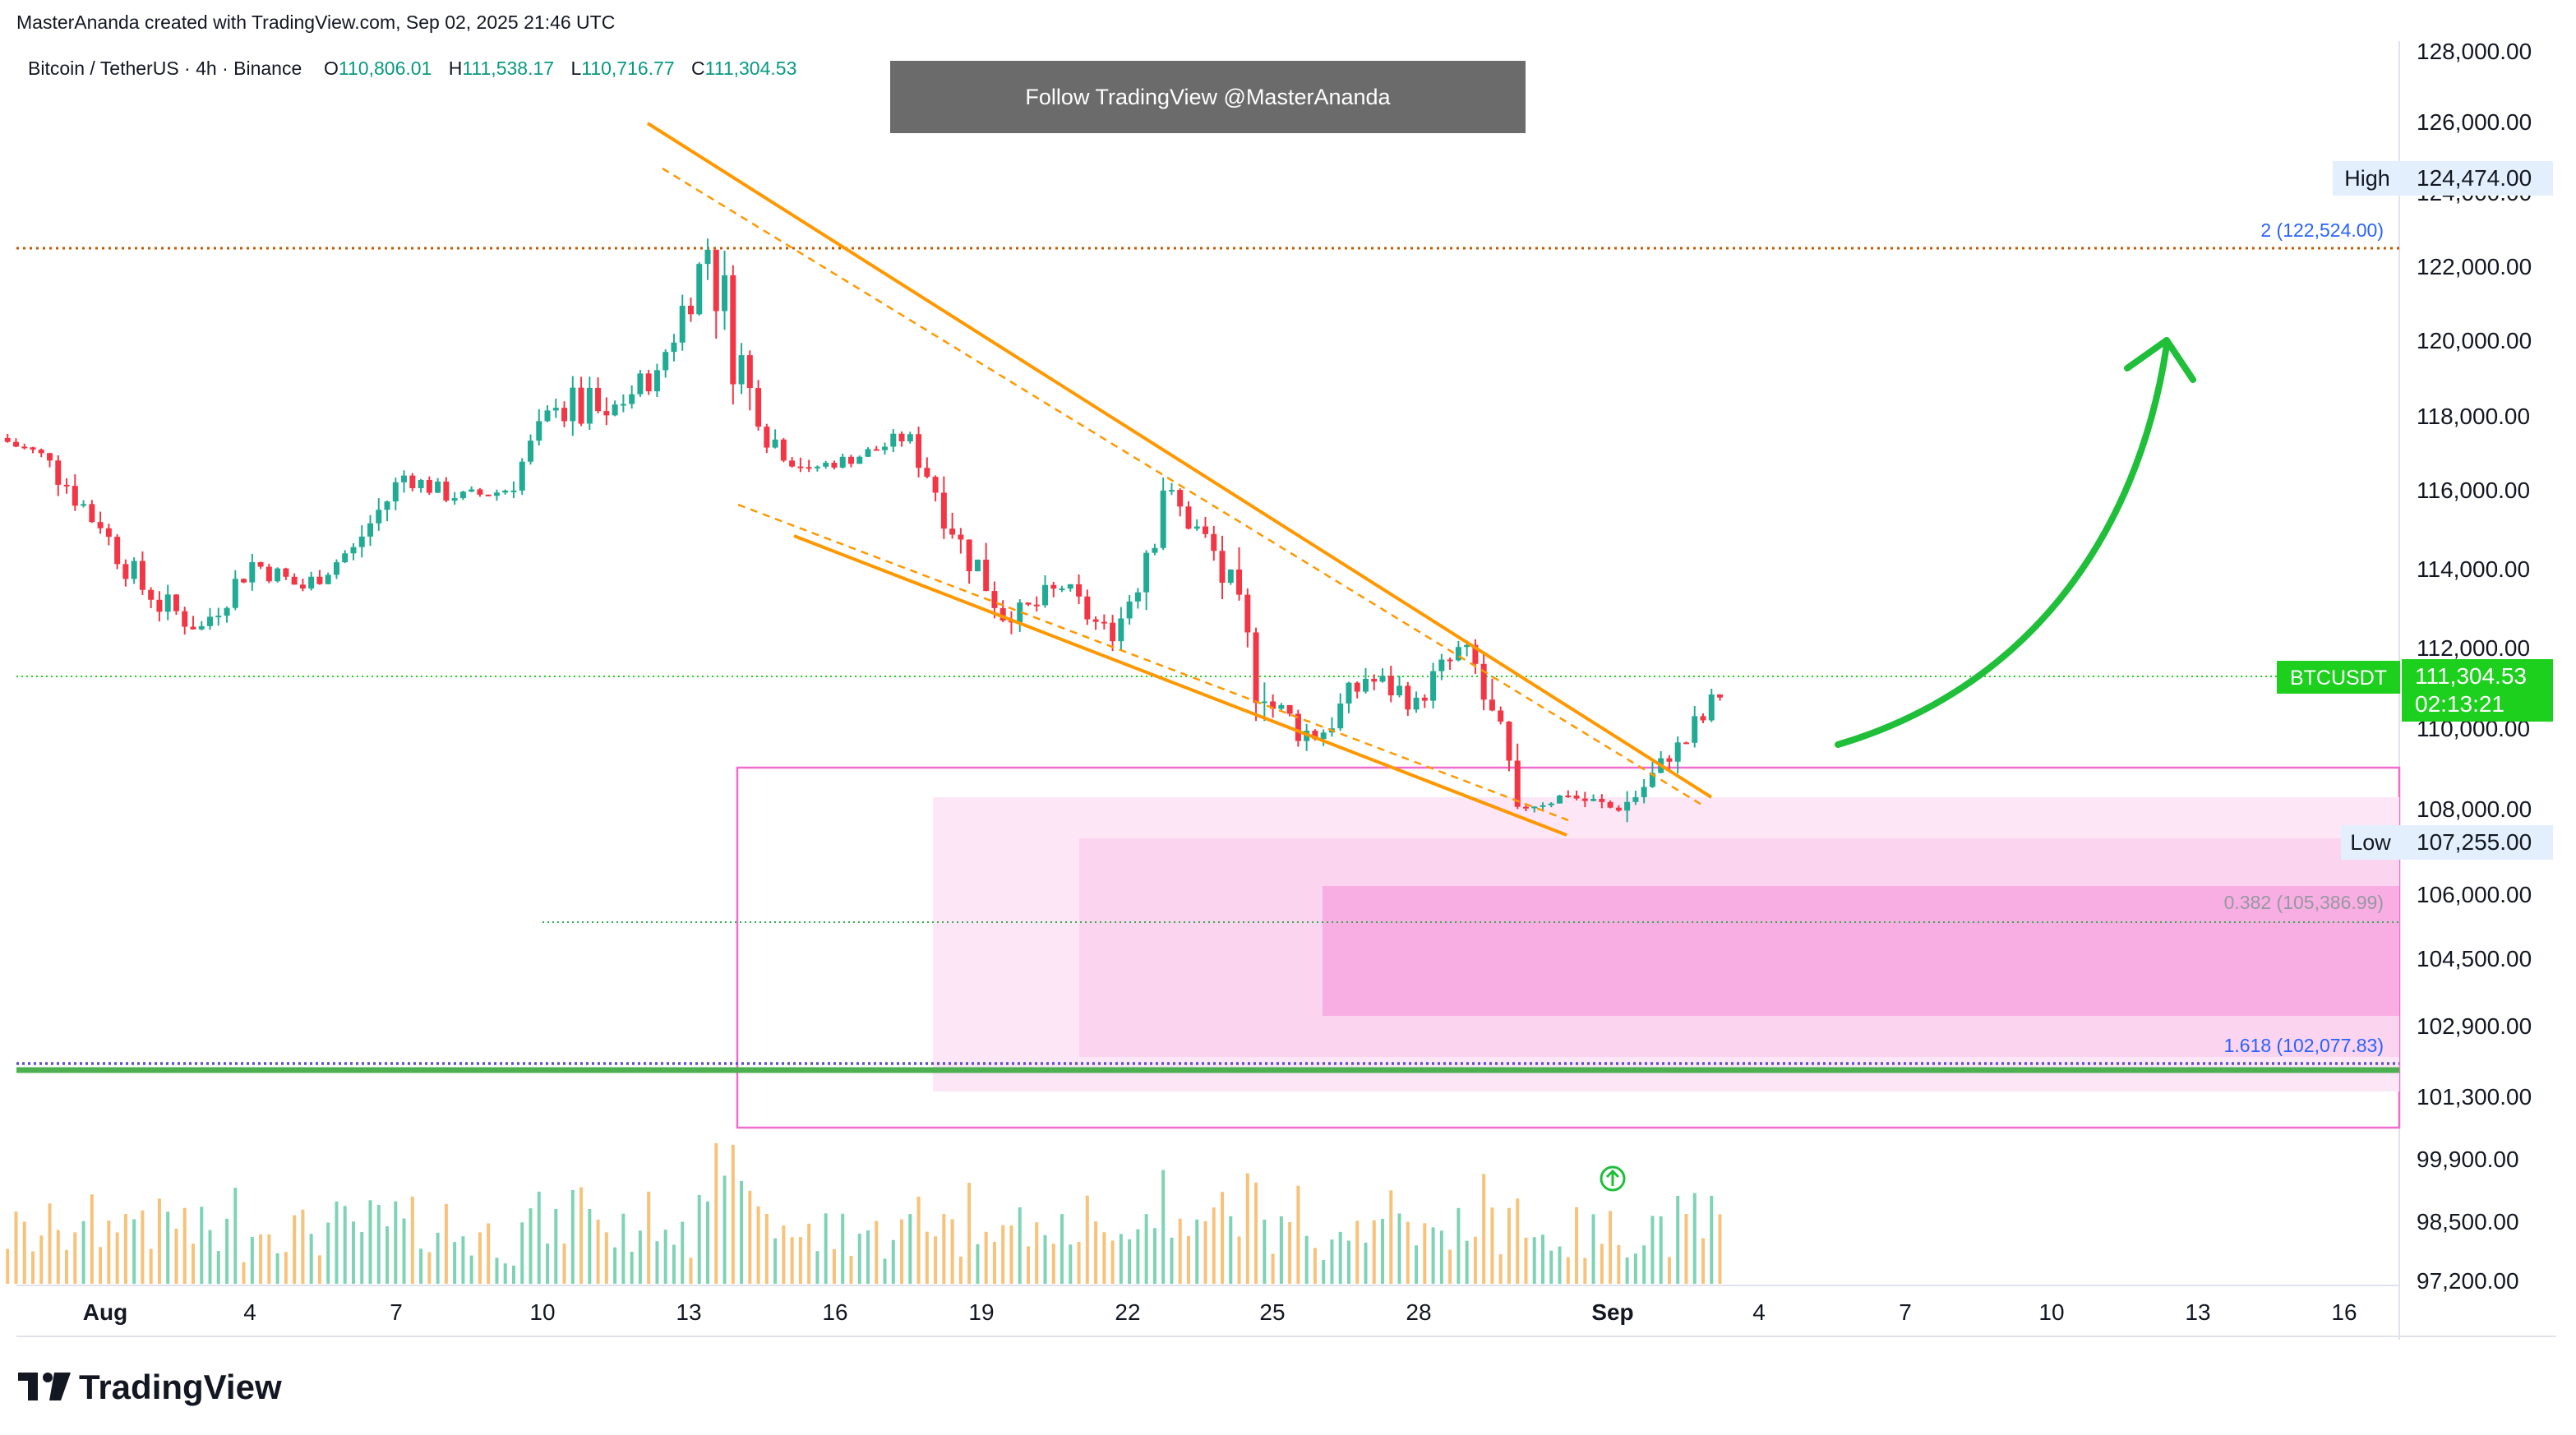 The width and height of the screenshot is (2576, 1435). I want to click on y-tick-label: 104,500.00, so click(2474, 958).